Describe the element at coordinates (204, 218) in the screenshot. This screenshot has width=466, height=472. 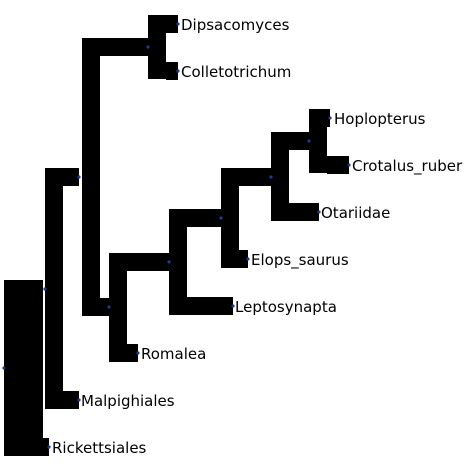
I see `bar-elops-stem` at that location.